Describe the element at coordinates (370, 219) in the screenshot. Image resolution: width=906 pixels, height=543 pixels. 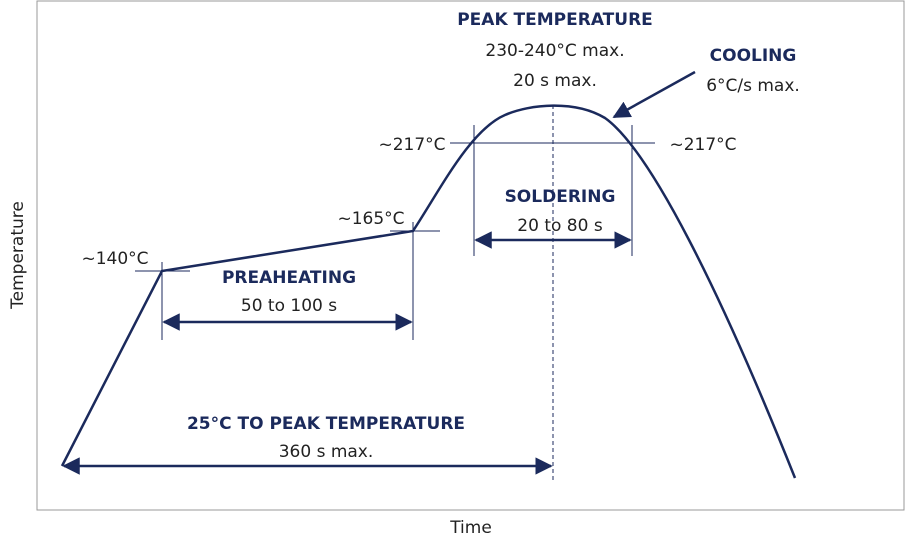
I see `temp-label: ~165°C` at that location.